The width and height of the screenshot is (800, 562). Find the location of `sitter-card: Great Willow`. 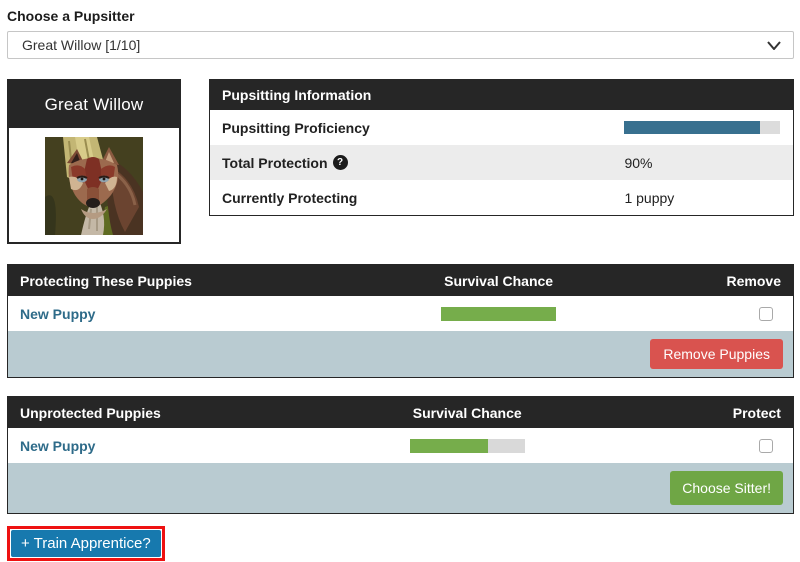

sitter-card: Great Willow is located at coordinates (94, 161).